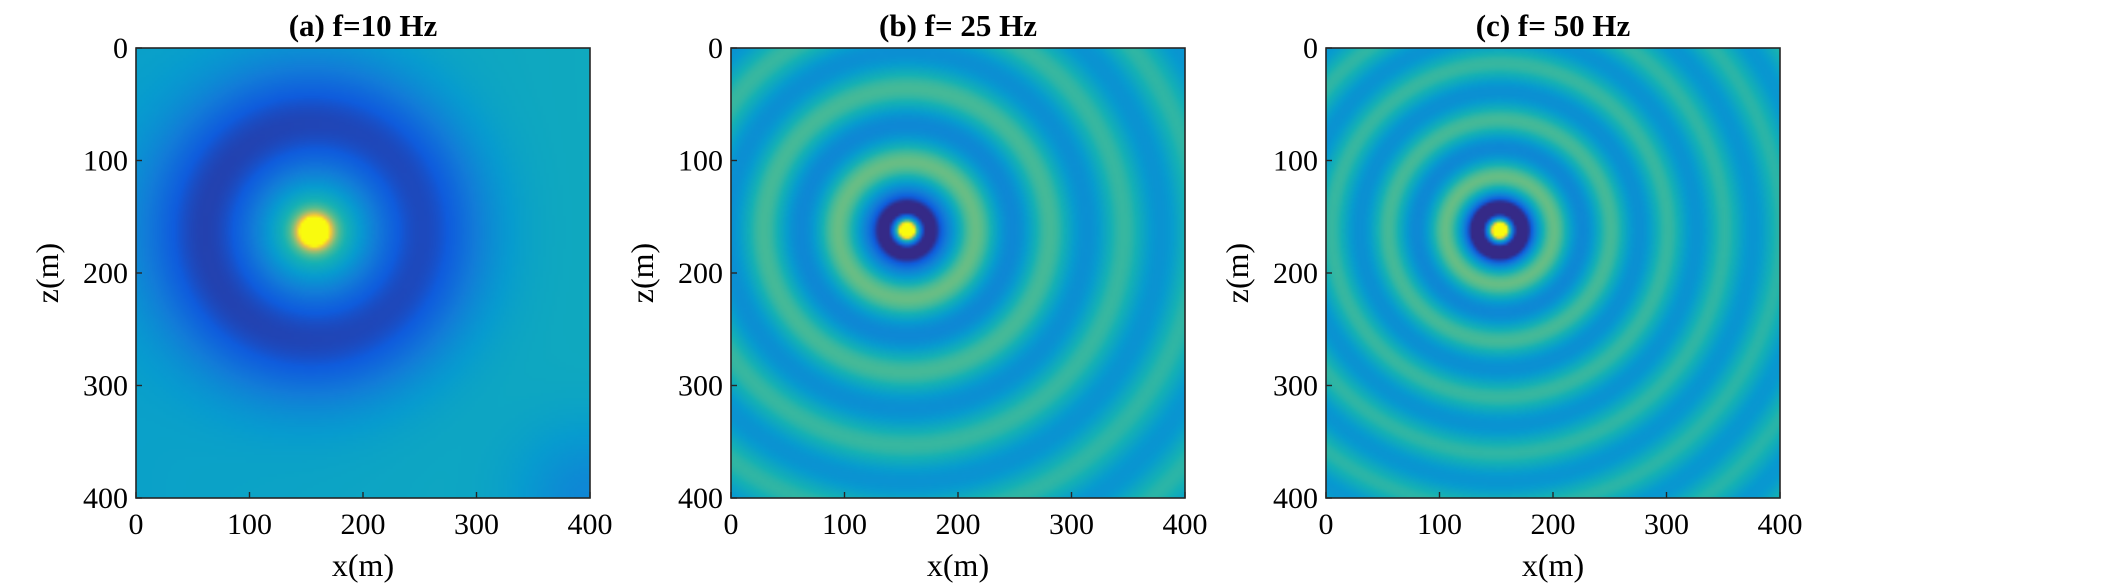 The image size is (2110, 584). Describe the element at coordinates (1666, 524) in the screenshot. I see `x-tick-label-c: 300` at that location.